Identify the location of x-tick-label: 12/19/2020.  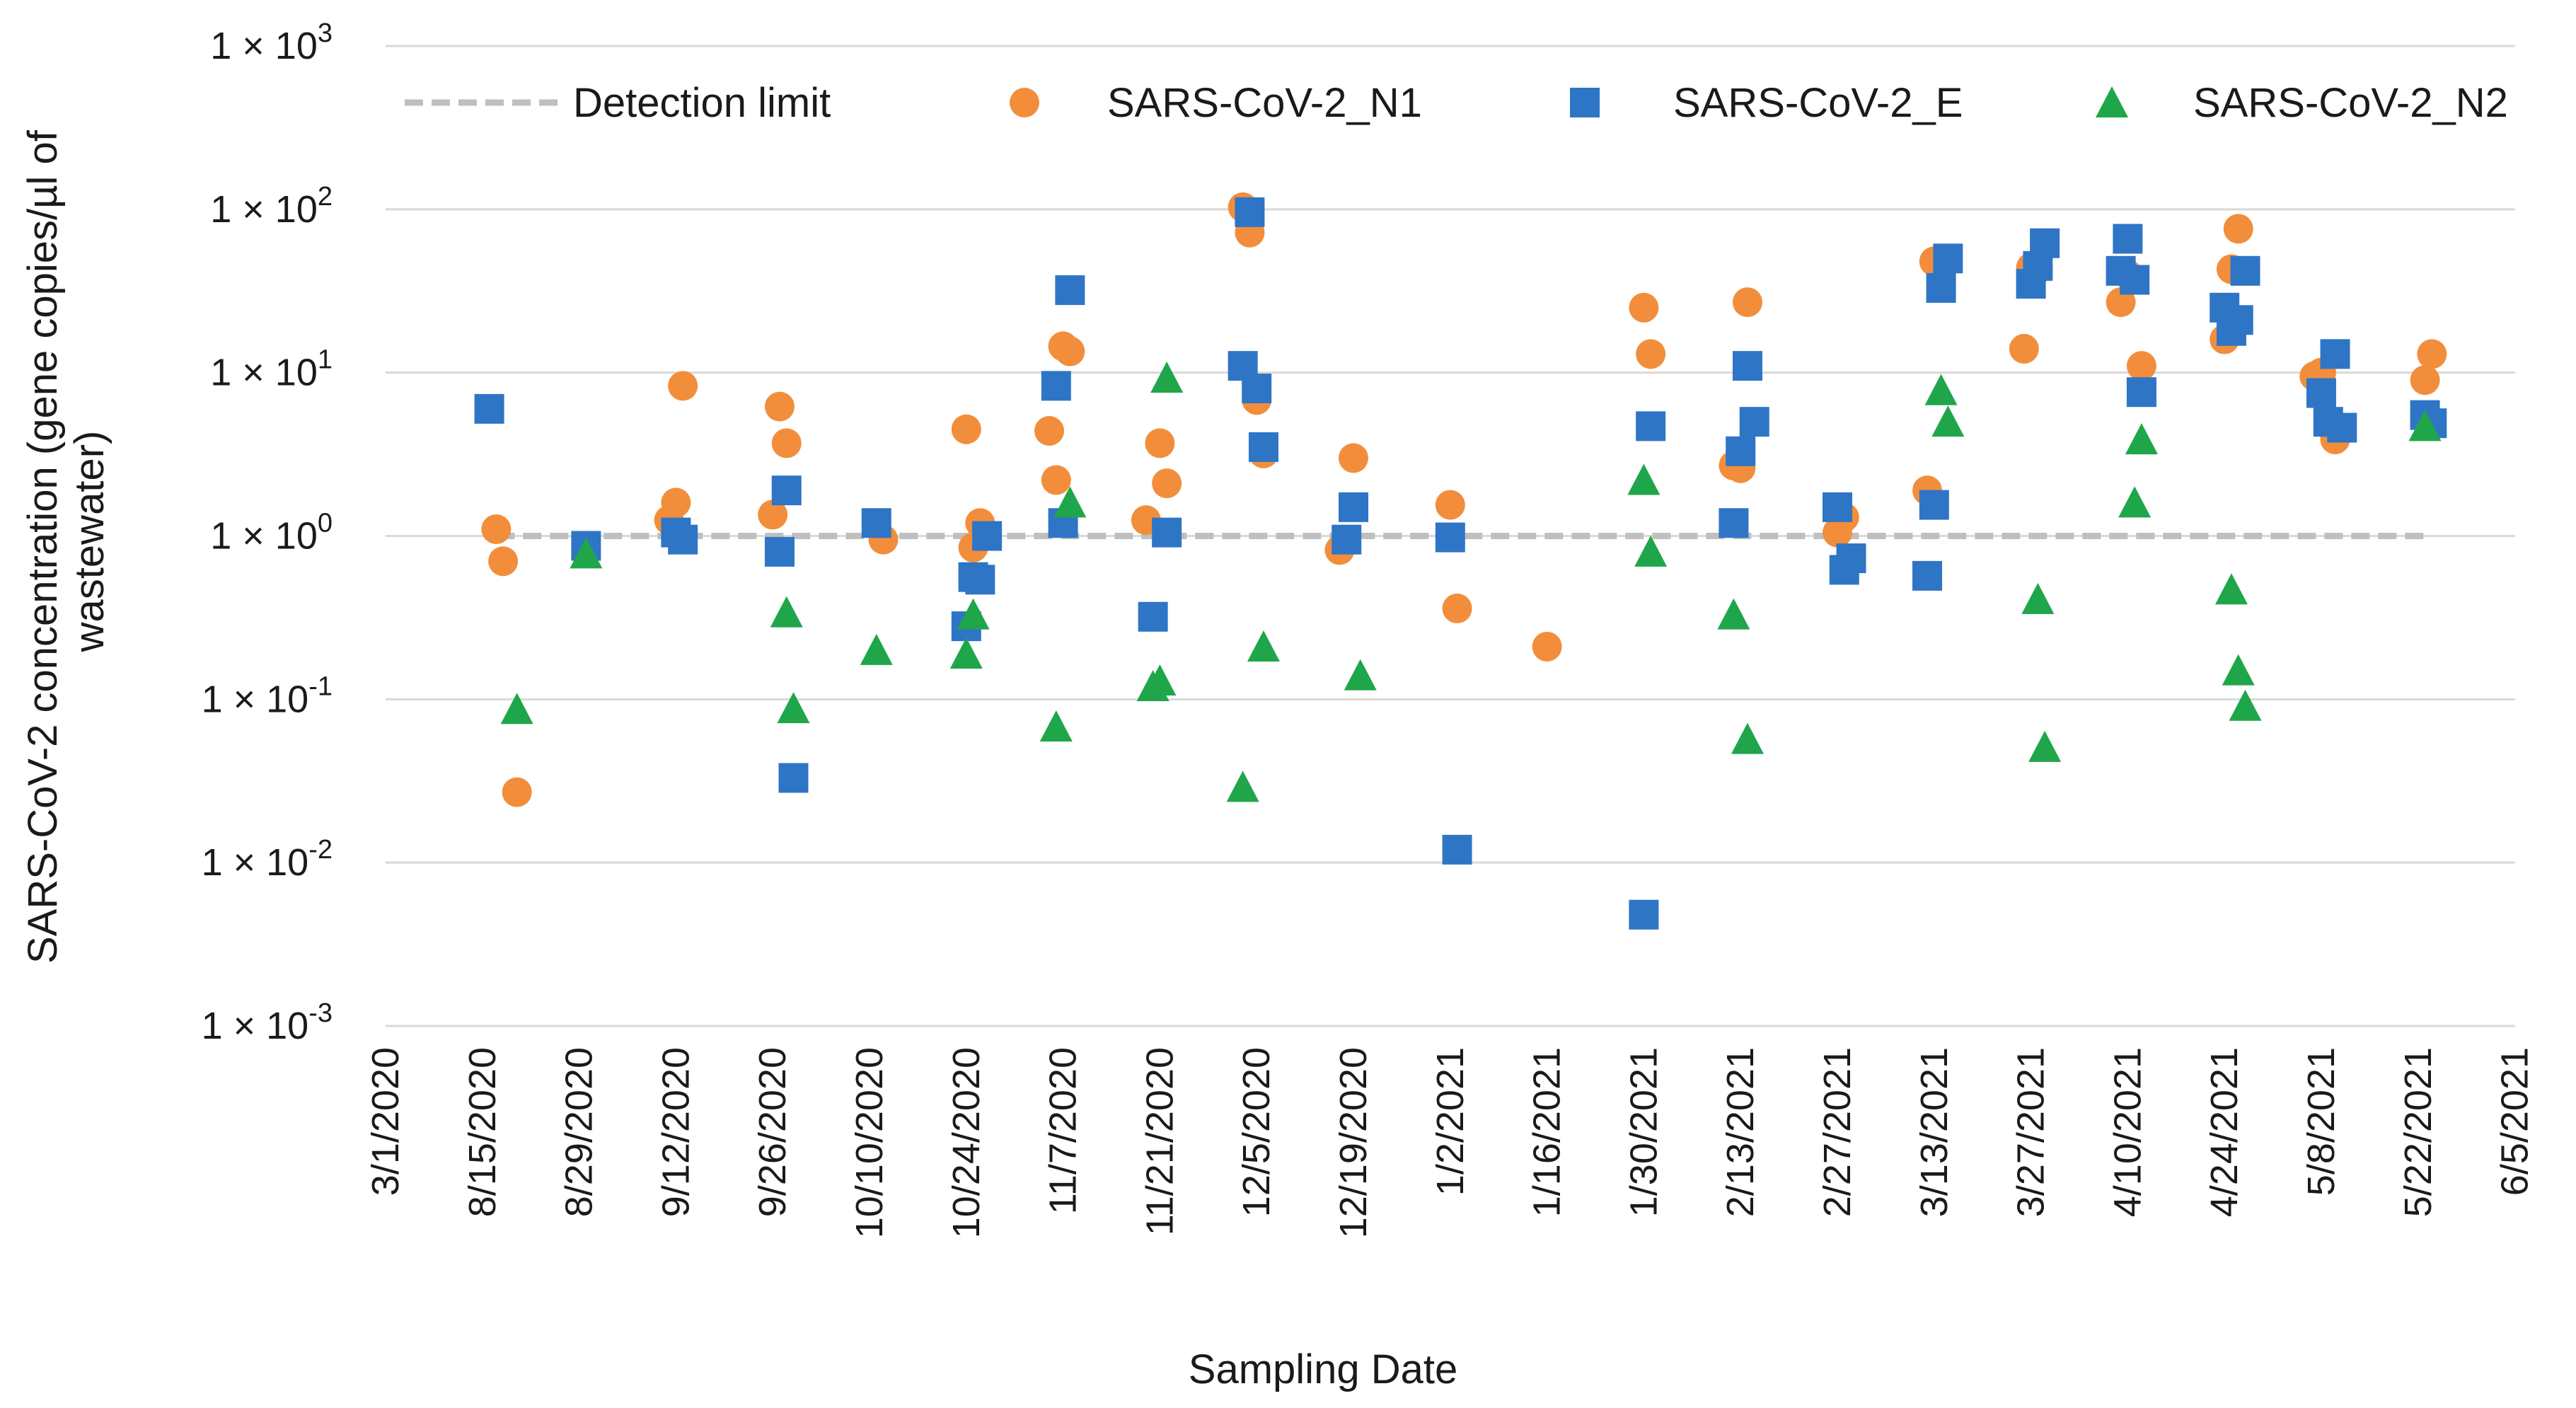
(1353, 1142).